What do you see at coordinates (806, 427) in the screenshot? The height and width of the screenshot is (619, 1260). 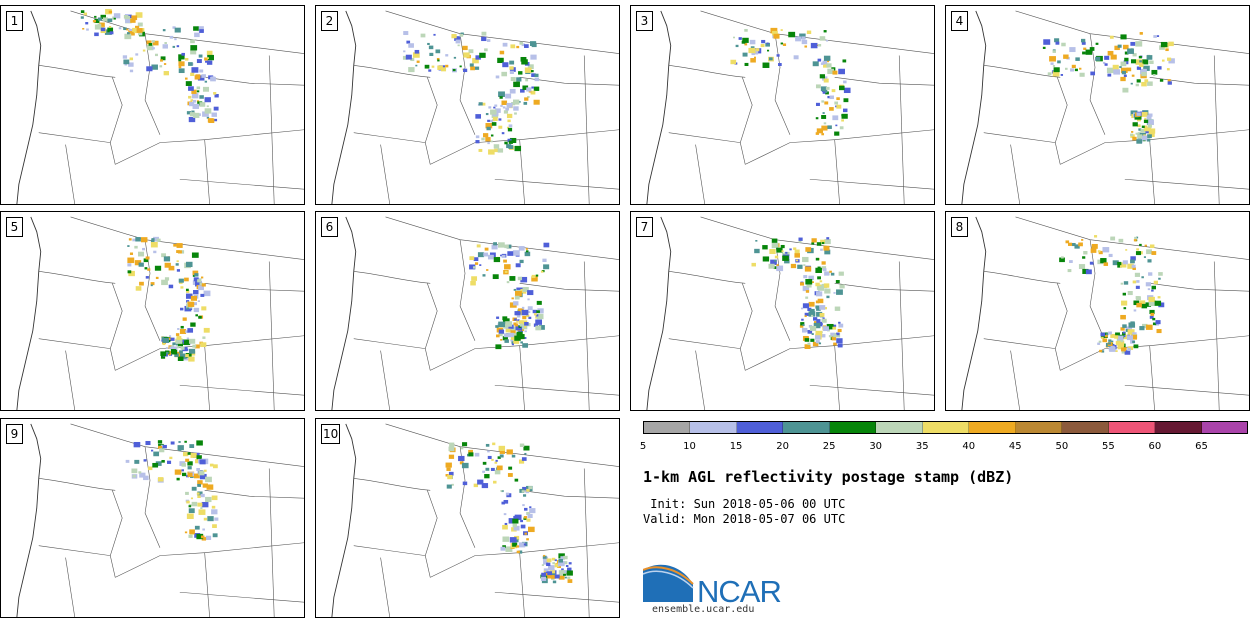 I see `colorbar-swatch` at bounding box center [806, 427].